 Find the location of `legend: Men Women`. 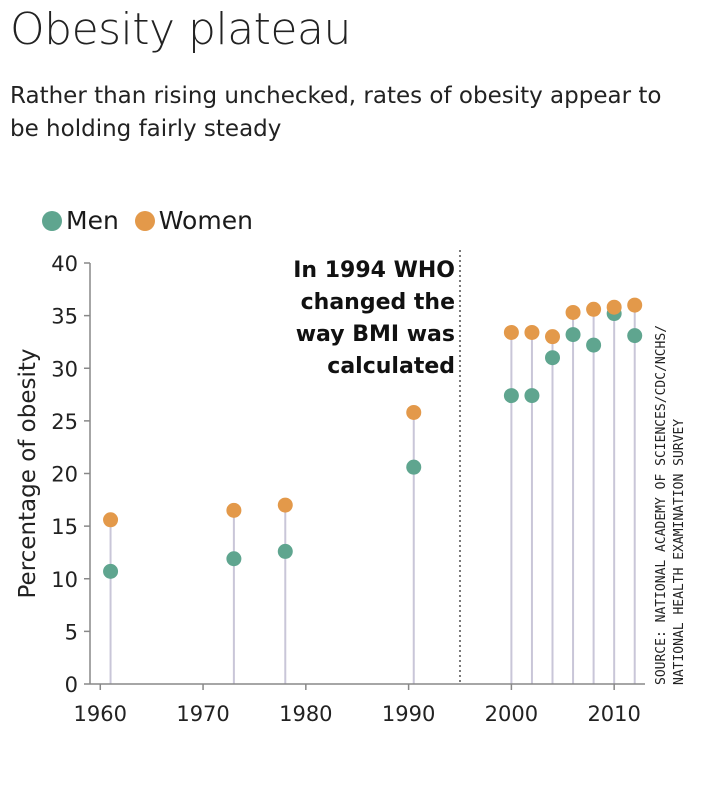

legend: Men Women is located at coordinates (155, 220).